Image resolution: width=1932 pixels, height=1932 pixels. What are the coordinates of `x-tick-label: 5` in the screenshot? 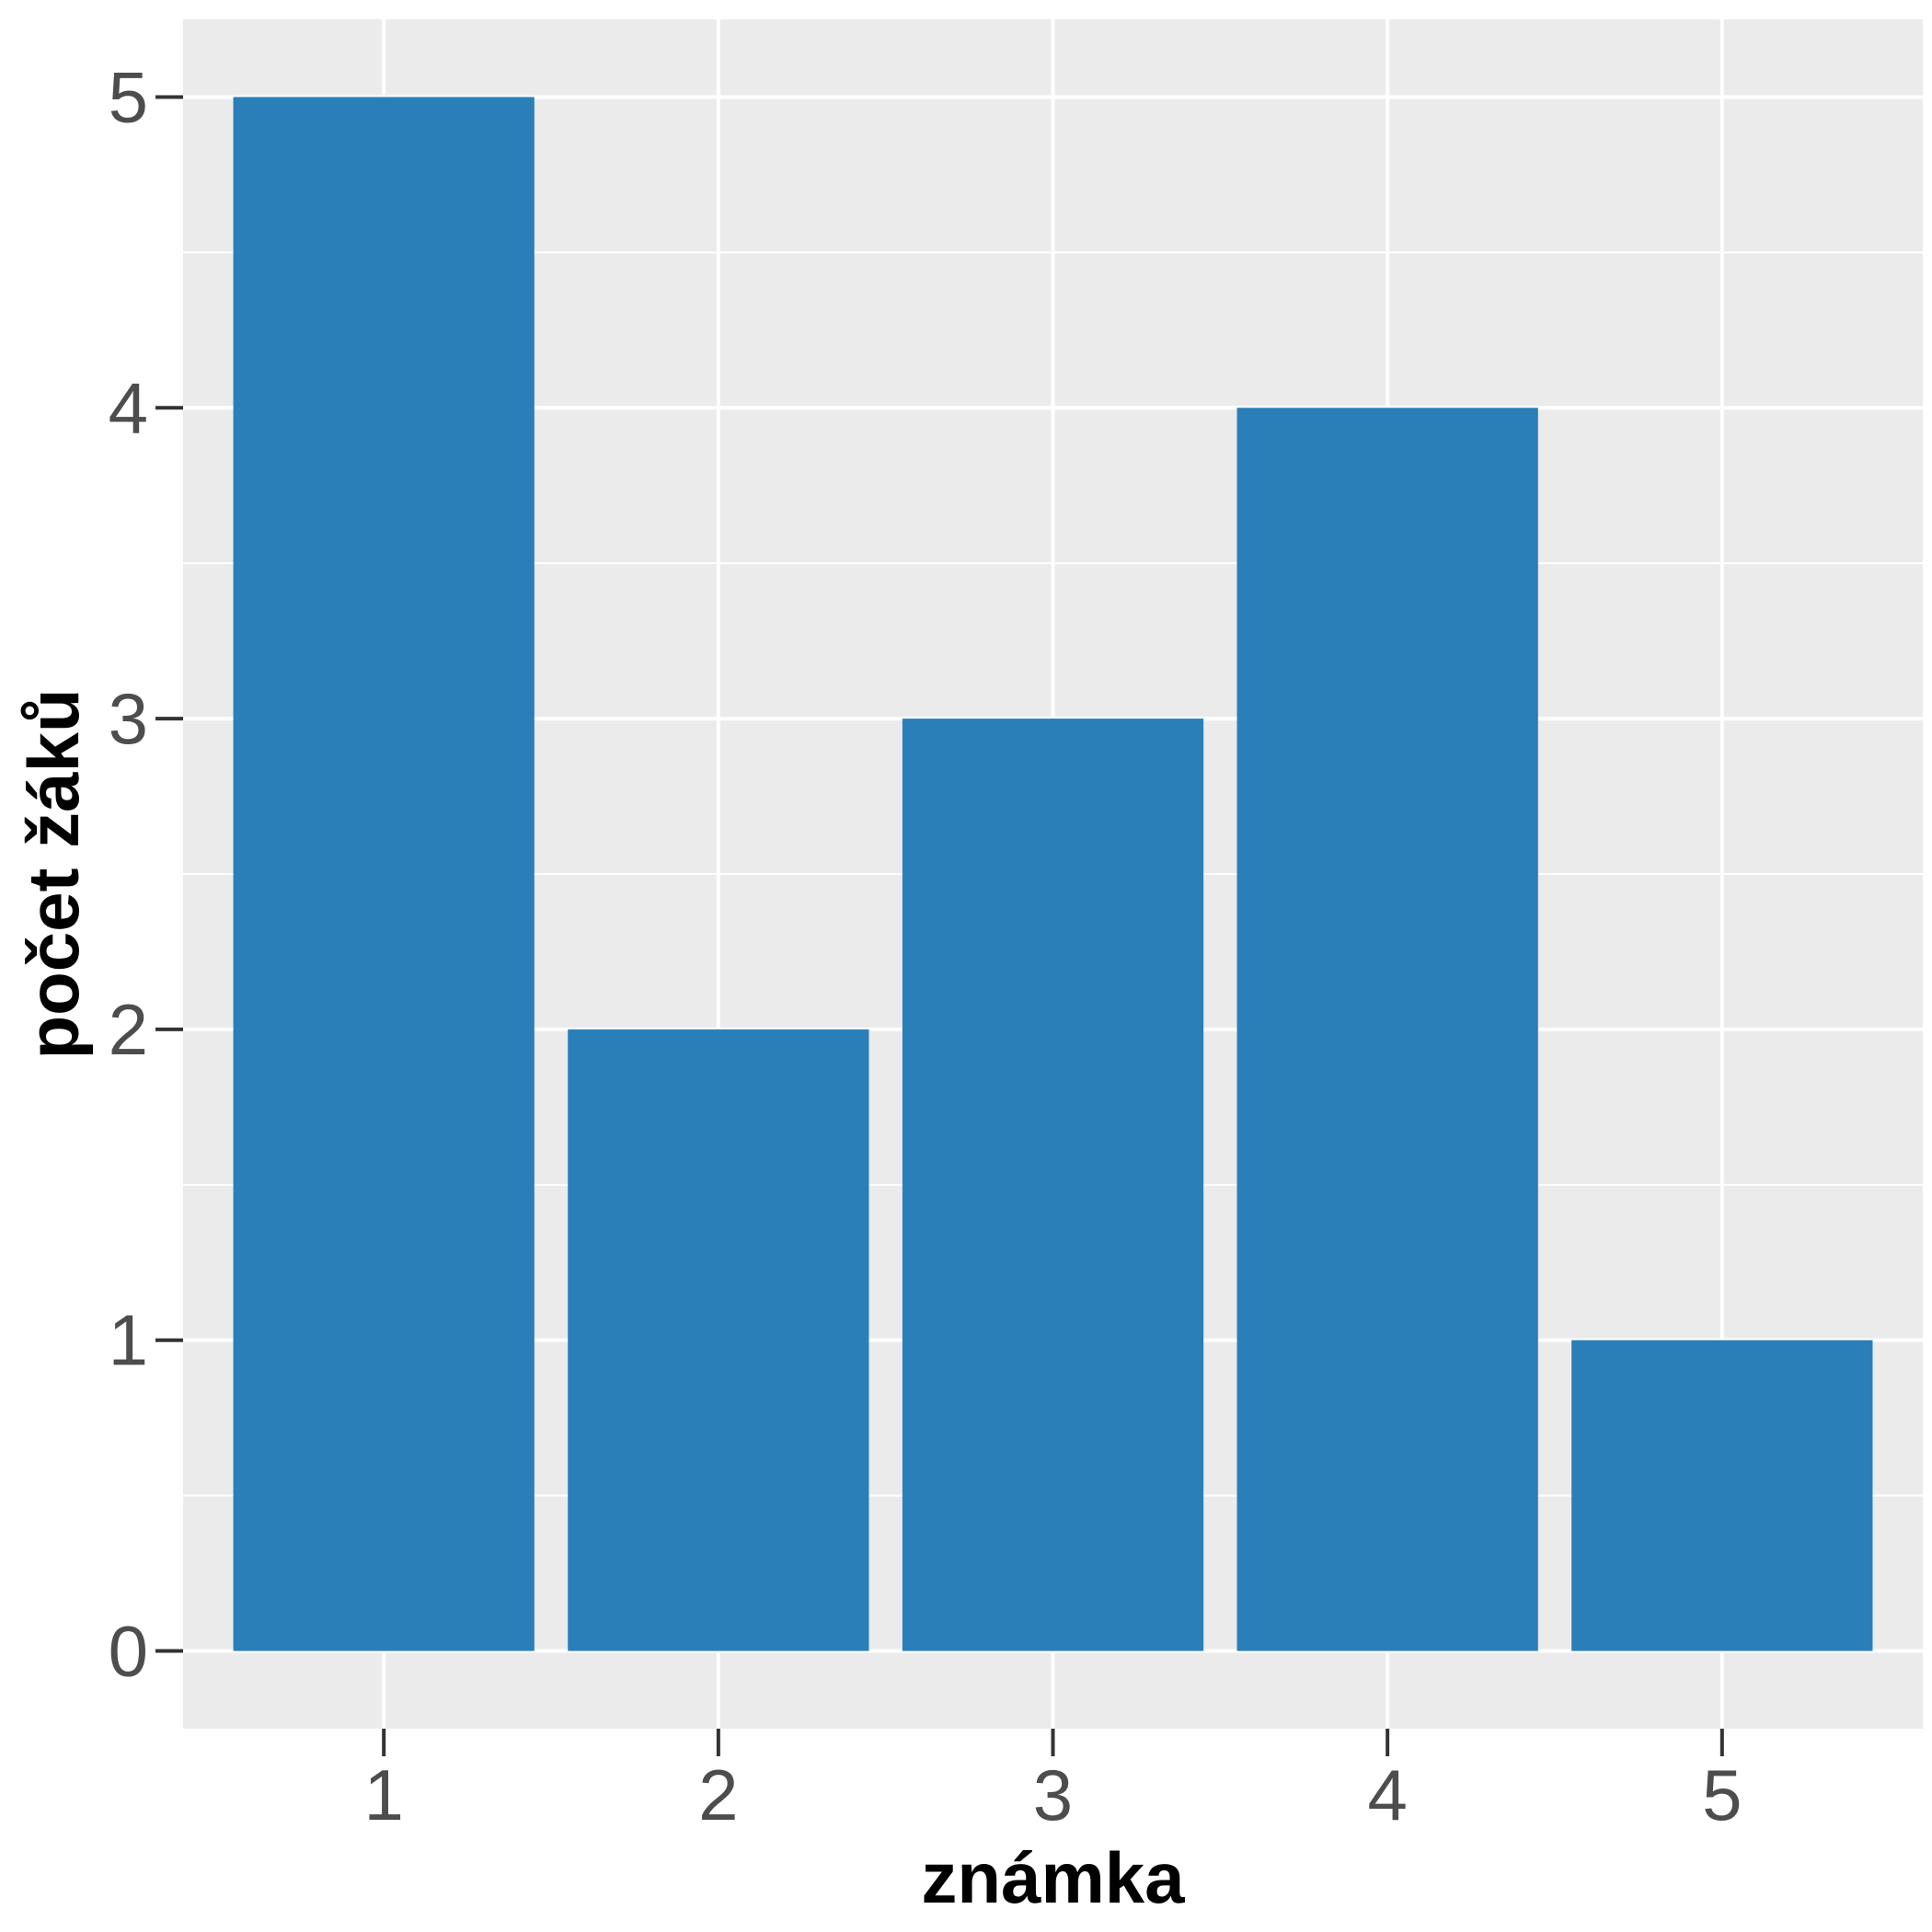 It's located at (1722, 1794).